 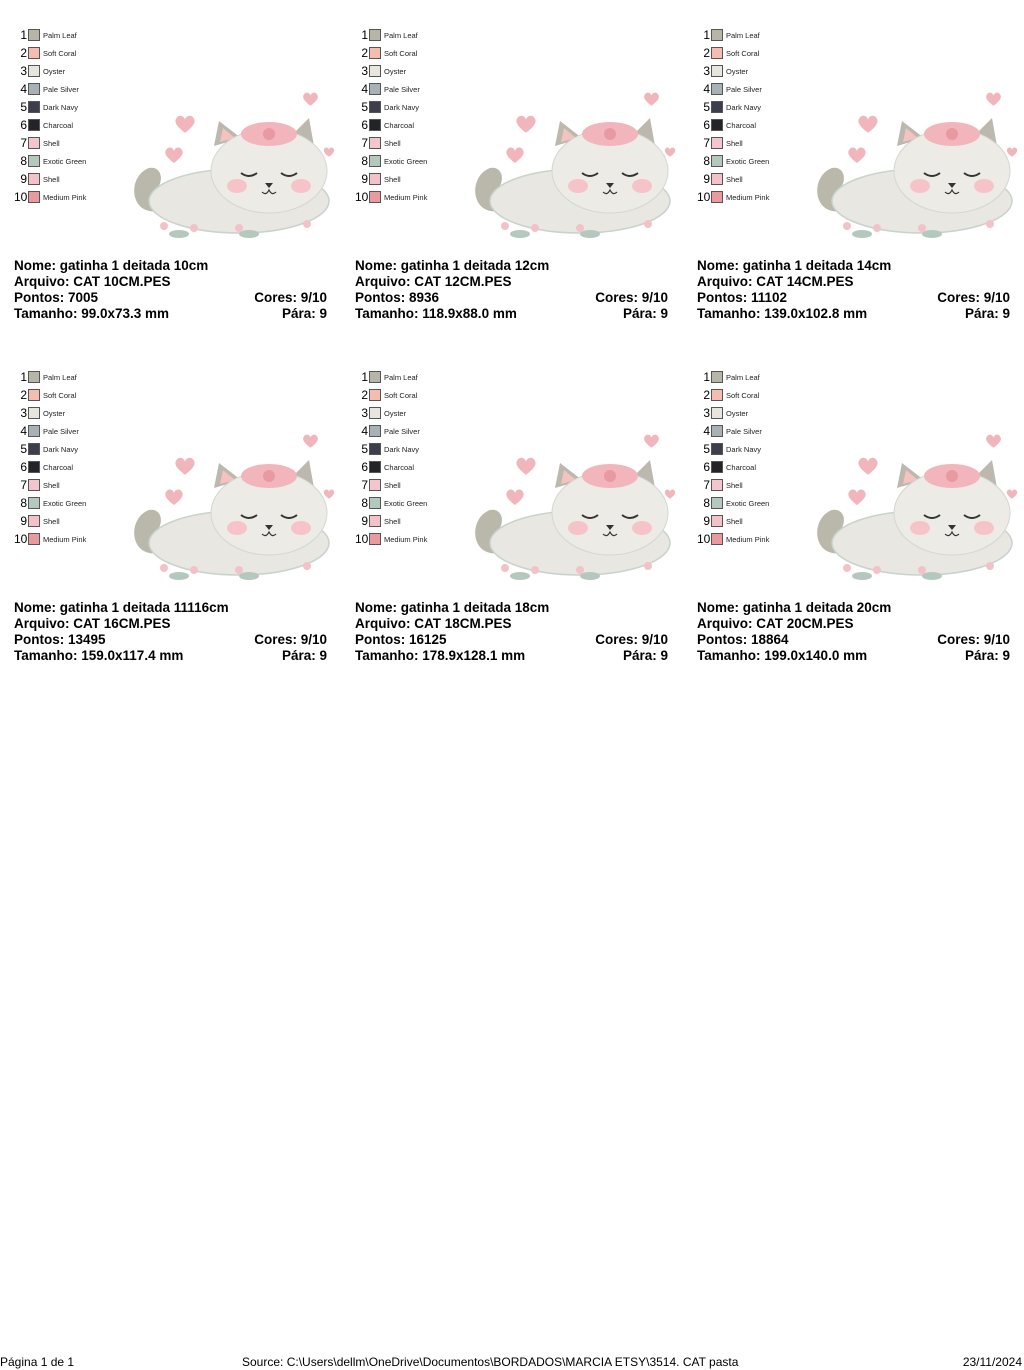 I want to click on info-size: Tamanho: 199.0x140.0 mm, so click(x=782, y=655).